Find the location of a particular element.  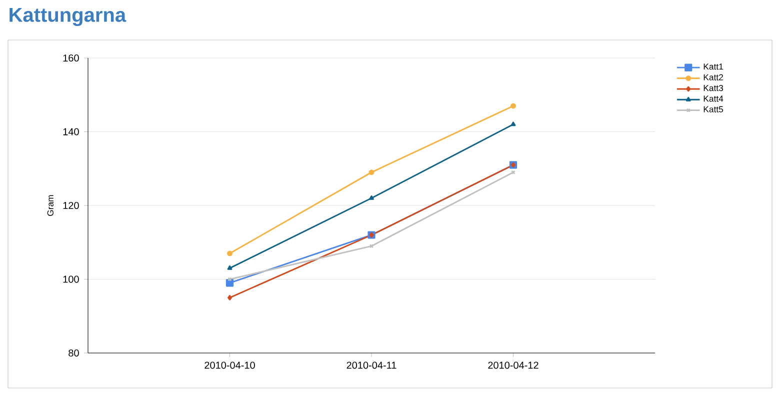

y-tick-label: 160 is located at coordinates (71, 58).